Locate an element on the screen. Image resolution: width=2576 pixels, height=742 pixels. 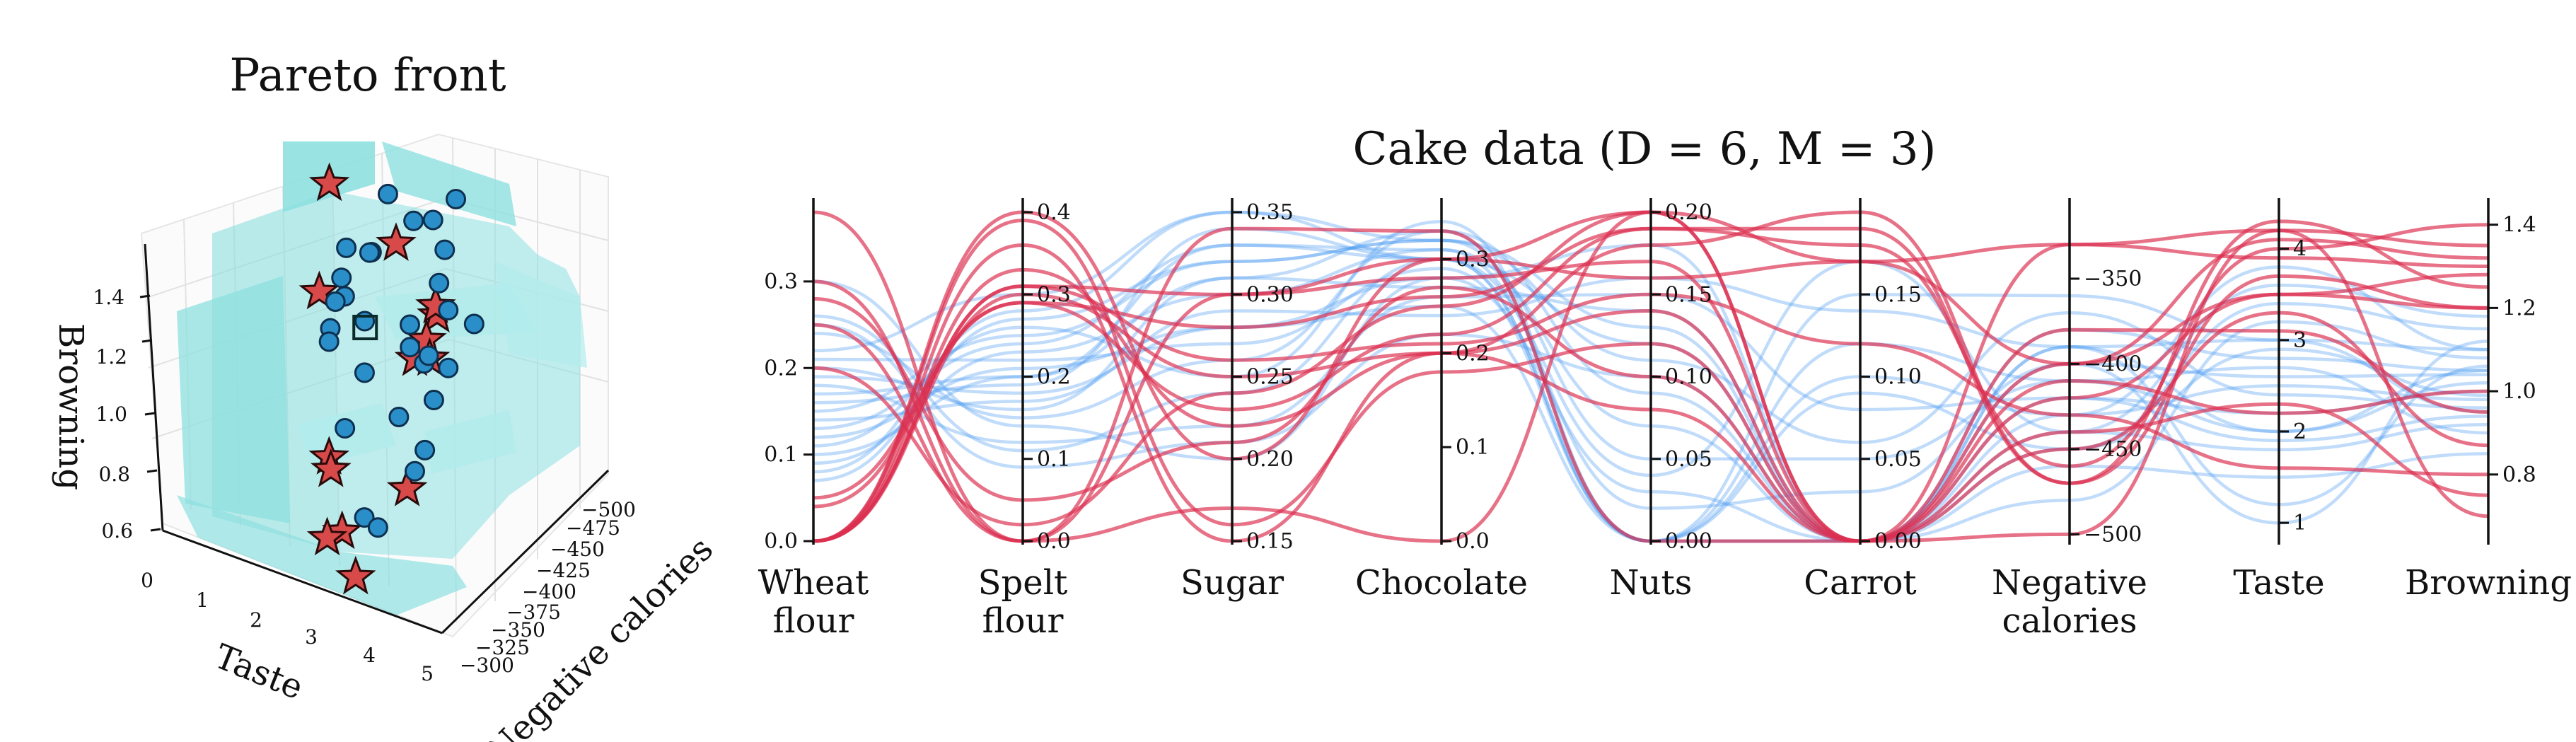
axis-label: Sugar is located at coordinates (1232, 583).